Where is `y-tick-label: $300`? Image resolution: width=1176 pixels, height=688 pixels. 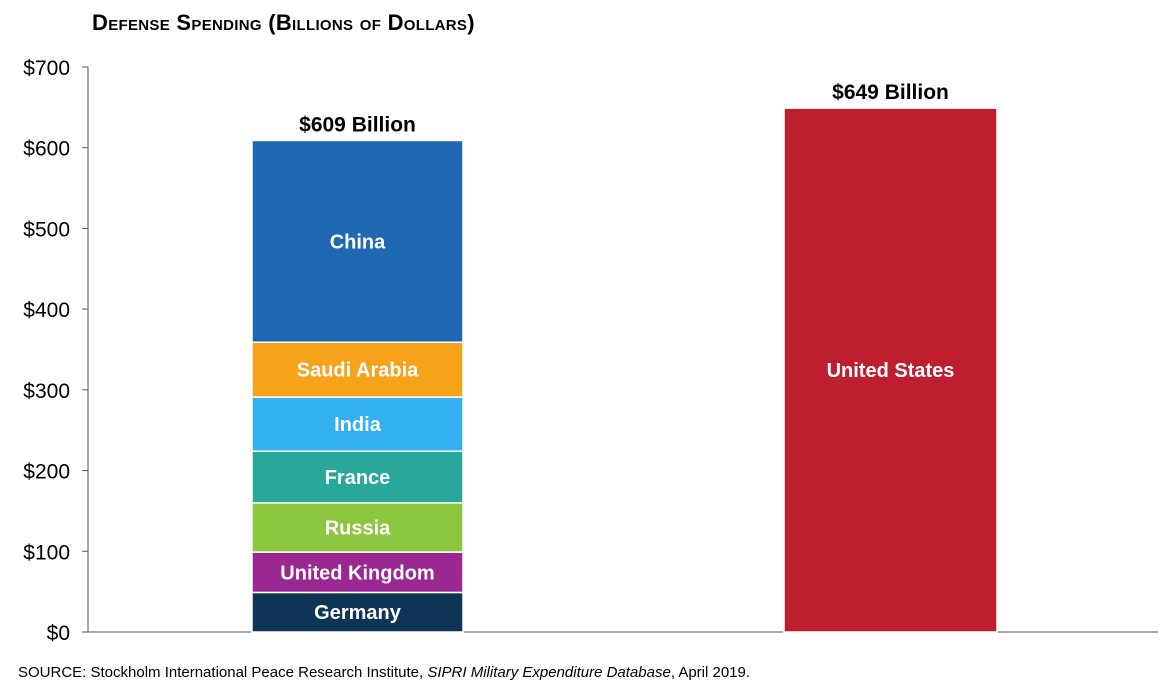
y-tick-label: $300 is located at coordinates (46, 391).